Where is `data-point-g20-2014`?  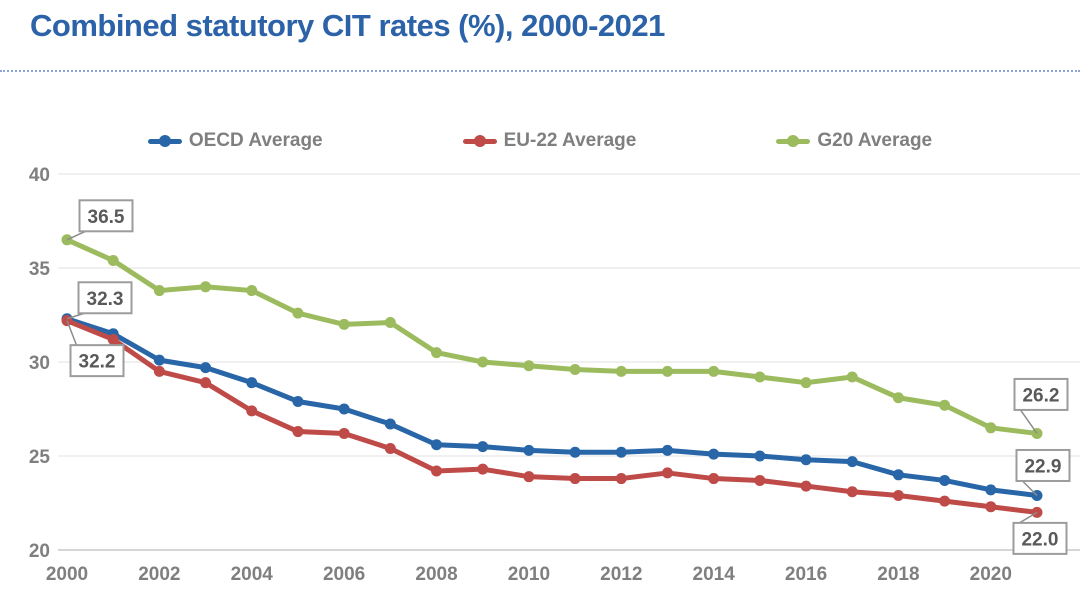 data-point-g20-2014 is located at coordinates (714, 371).